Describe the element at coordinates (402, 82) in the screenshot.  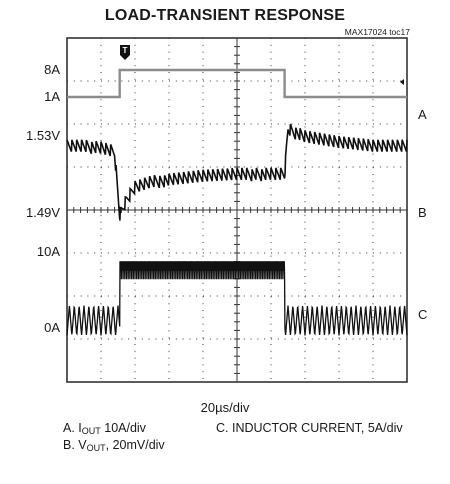
I see `channel-a-marker-icon` at that location.